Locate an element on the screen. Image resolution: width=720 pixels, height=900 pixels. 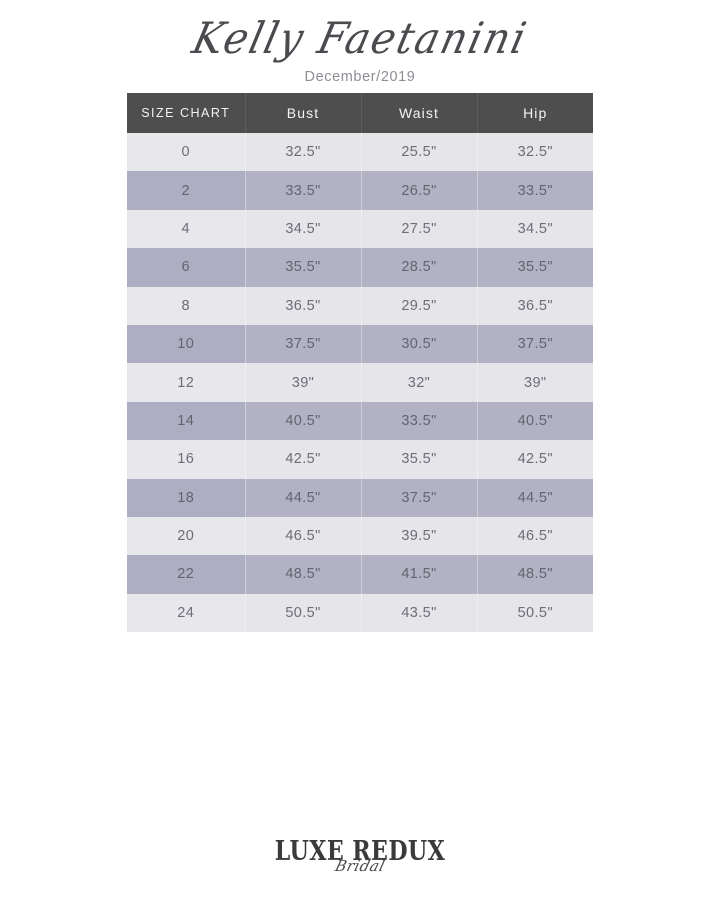
cell-size-value: 20 is located at coordinates (186, 536).